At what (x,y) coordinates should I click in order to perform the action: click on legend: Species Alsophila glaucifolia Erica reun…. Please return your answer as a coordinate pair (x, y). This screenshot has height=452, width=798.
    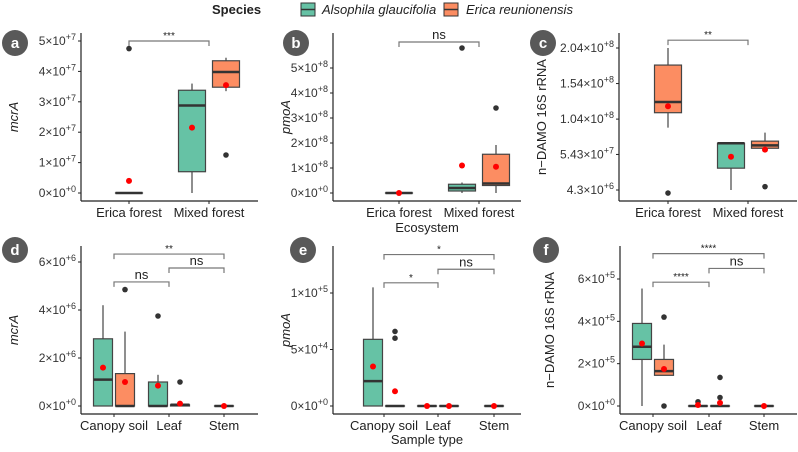
    Looking at the image, I should click on (392, 9).